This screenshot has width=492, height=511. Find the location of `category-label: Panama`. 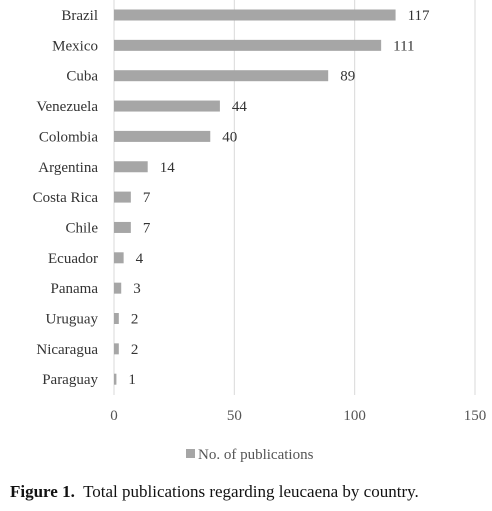

category-label: Panama is located at coordinates (75, 289).